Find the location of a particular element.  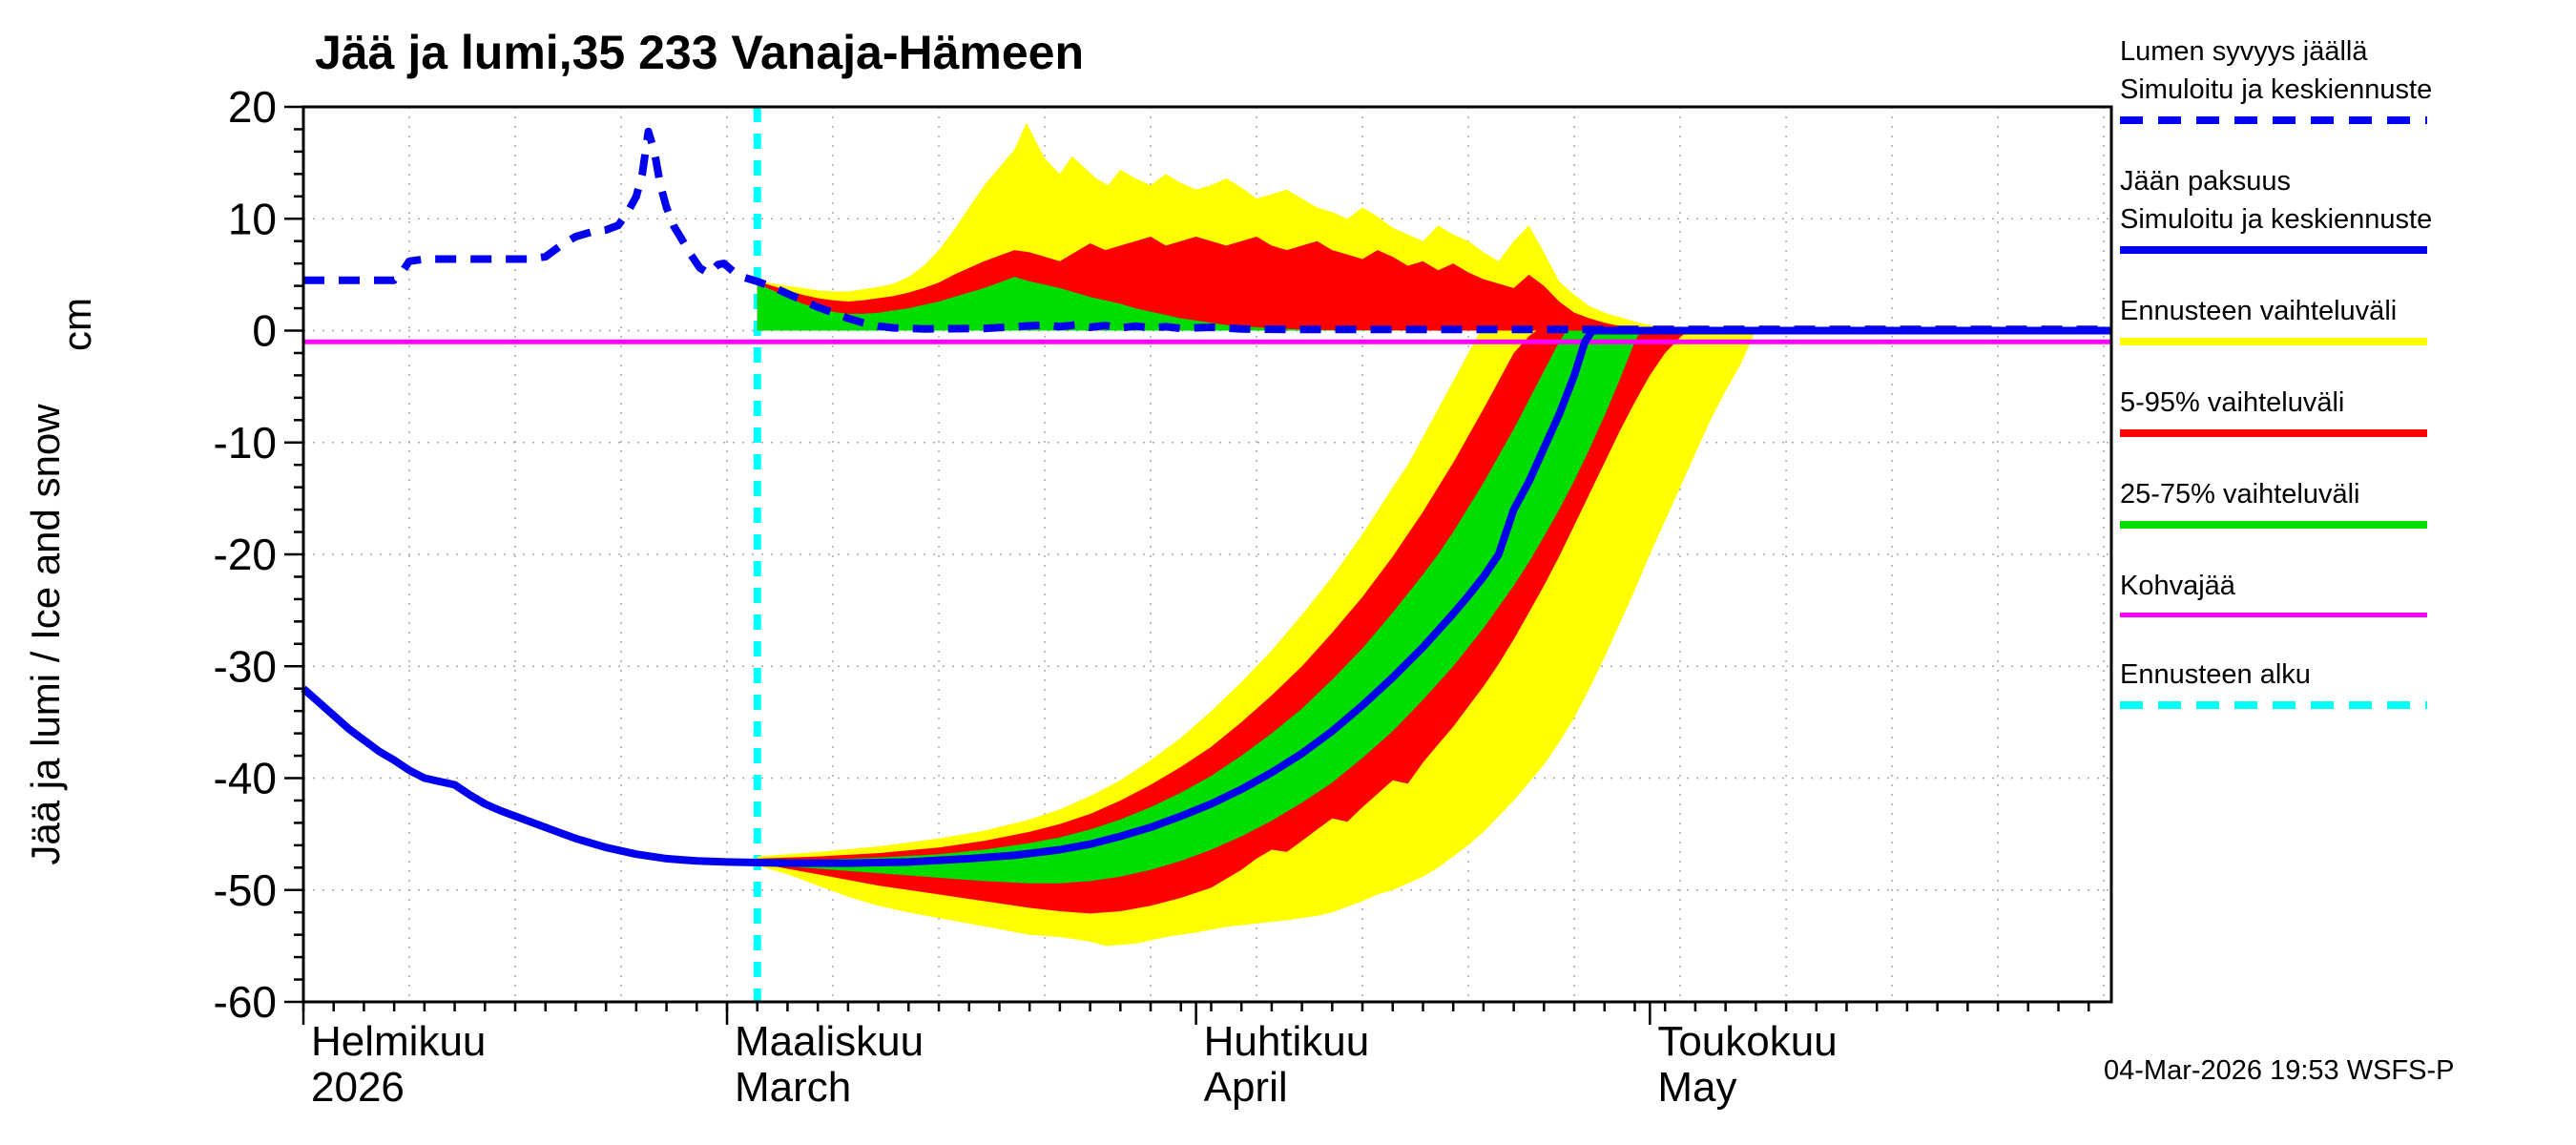

month-label-line1: Huhtikuu is located at coordinates (1287, 1042).